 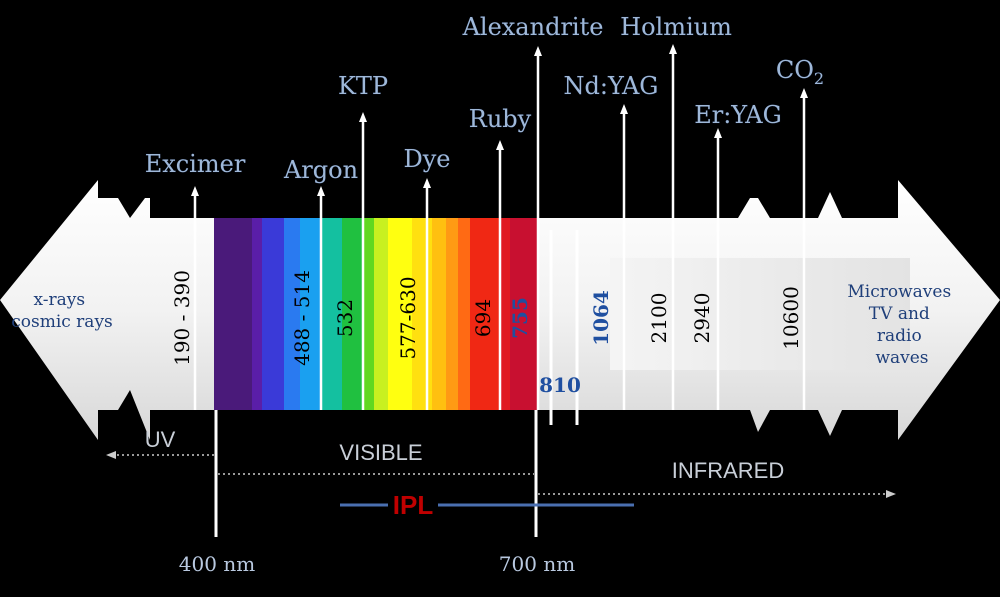 What do you see at coordinates (738, 115) in the screenshot?
I see `laser-label-eryag: Er:YAG` at bounding box center [738, 115].